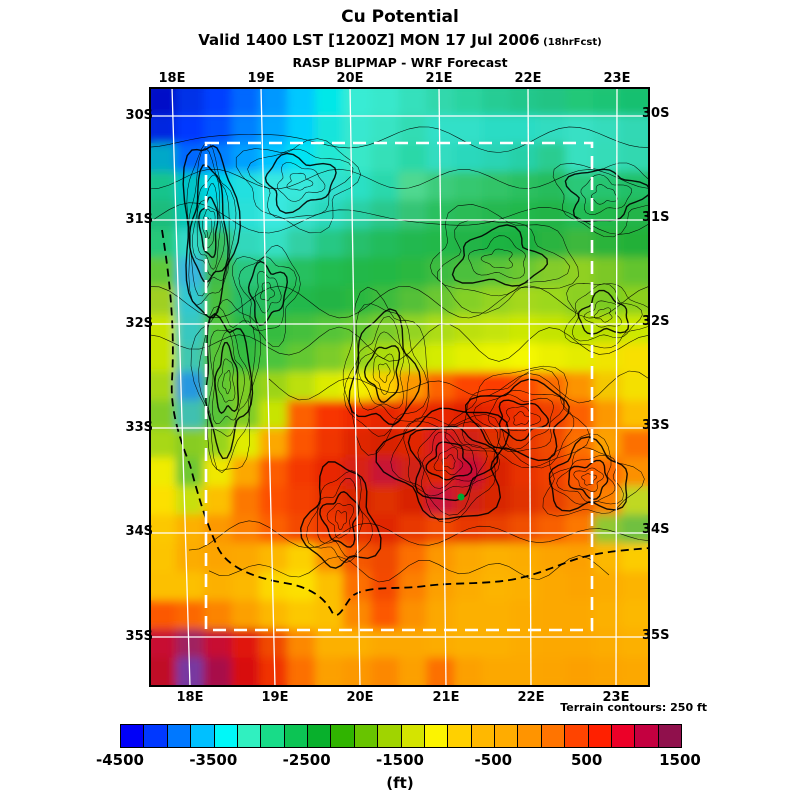  I want to click on colorbar-tick-label: 1500, so click(680, 760).